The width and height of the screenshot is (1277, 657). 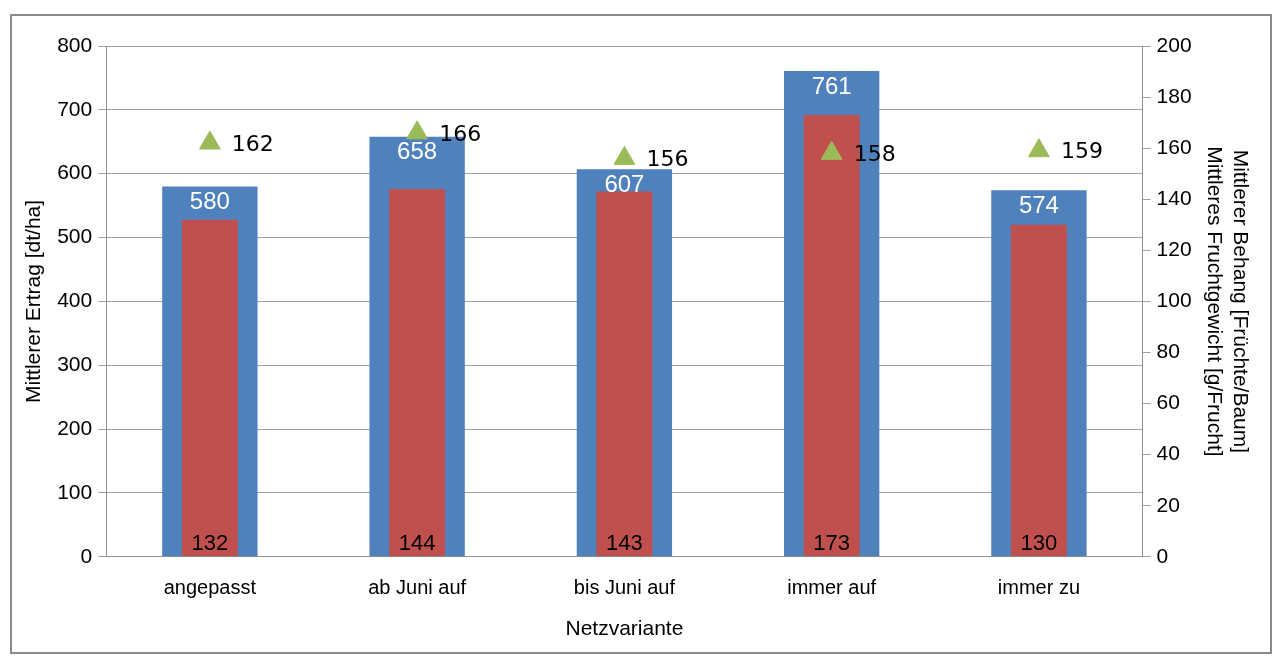 I want to click on data-label: 144, so click(x=417, y=542).